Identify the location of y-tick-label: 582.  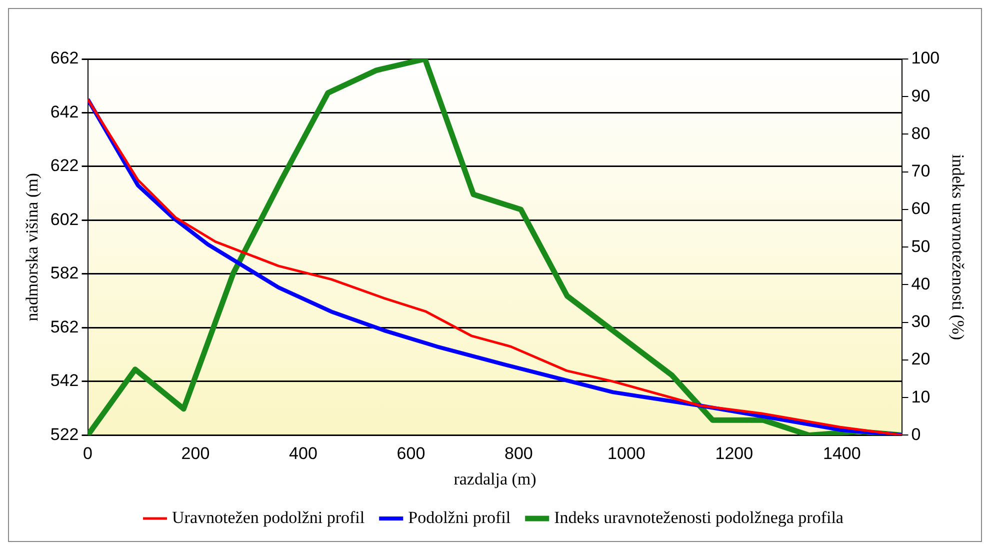
(64, 273).